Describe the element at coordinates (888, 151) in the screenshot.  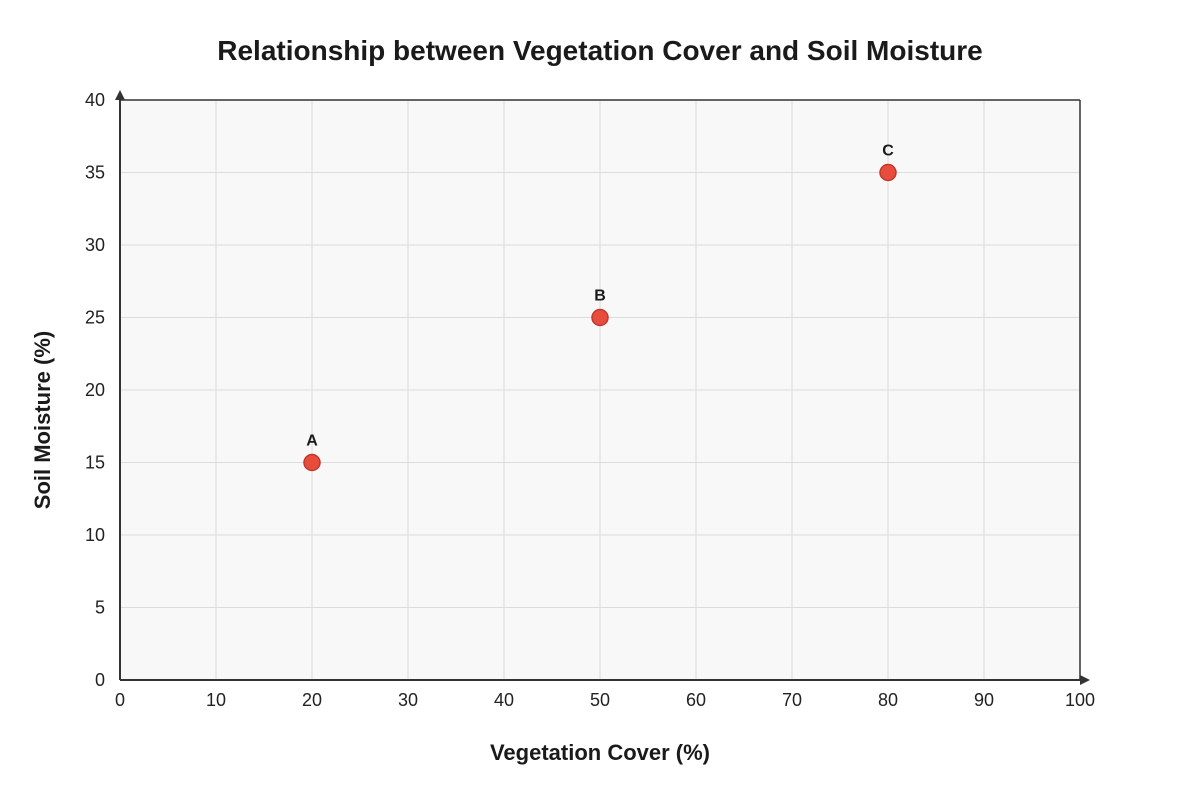
I see `point-label: C` at that location.